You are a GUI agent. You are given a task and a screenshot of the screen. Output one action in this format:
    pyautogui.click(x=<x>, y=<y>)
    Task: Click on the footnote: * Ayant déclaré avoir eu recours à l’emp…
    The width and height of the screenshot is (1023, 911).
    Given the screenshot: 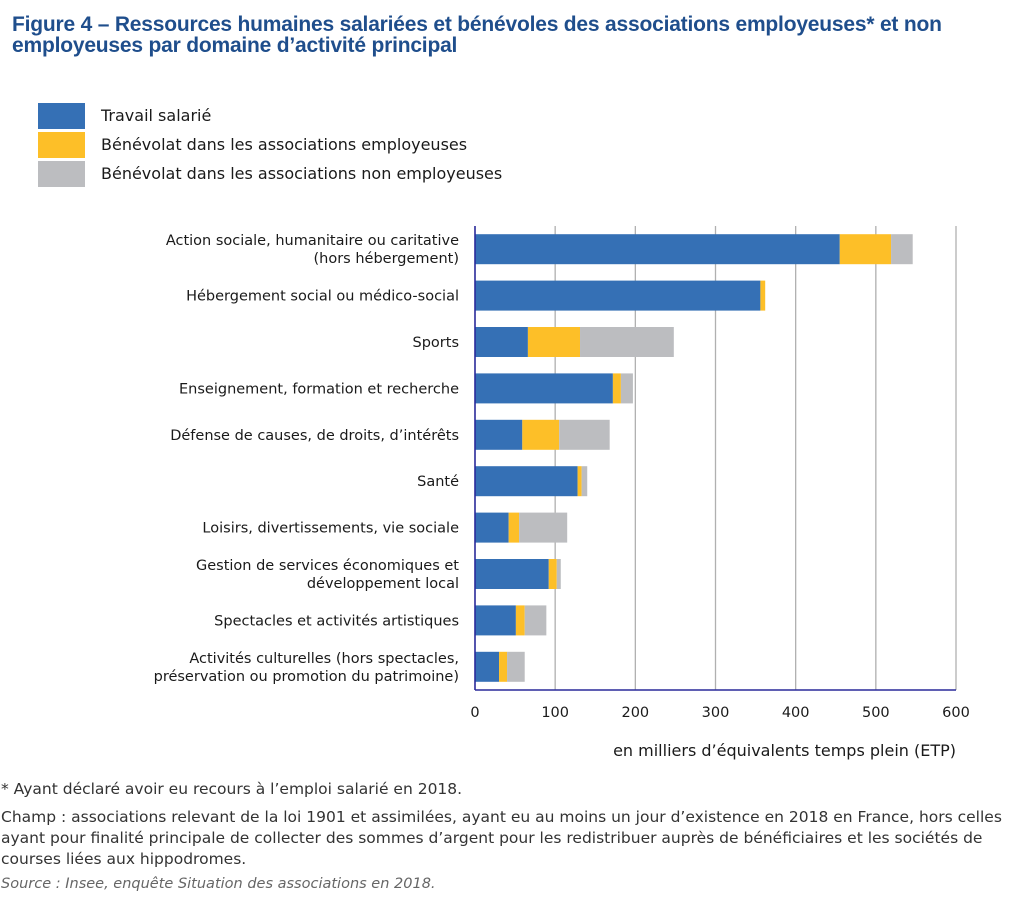 What is the action you would take?
    pyautogui.click(x=232, y=789)
    